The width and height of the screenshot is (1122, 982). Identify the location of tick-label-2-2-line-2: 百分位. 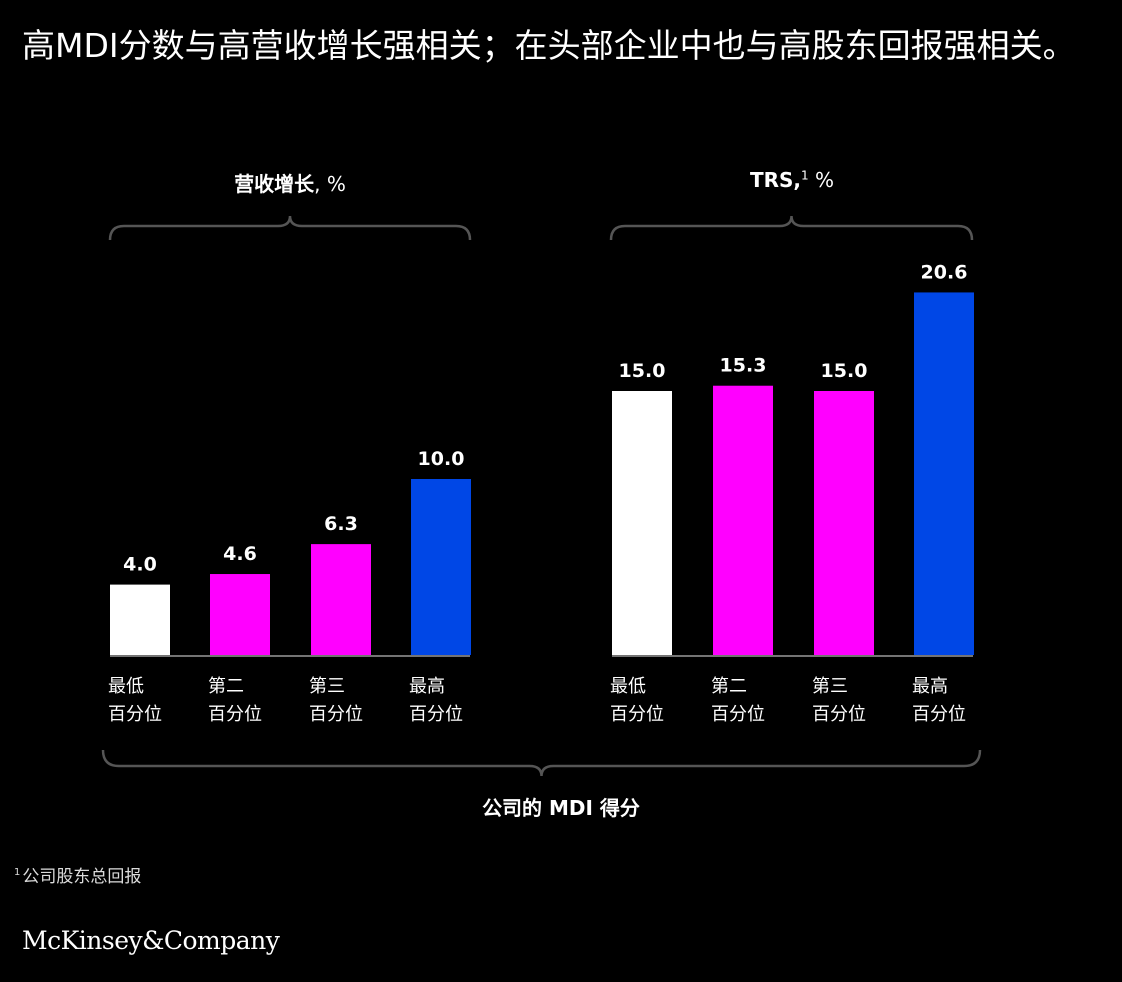
(738, 714).